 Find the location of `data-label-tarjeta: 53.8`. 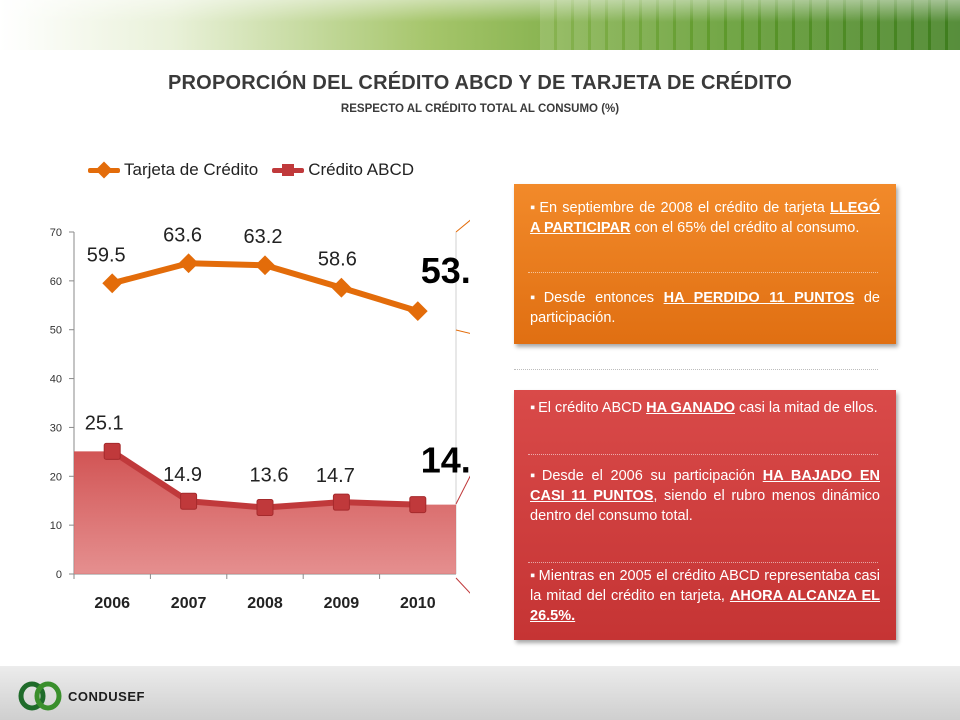

data-label-tarjeta: 53.8 is located at coordinates (445, 270).